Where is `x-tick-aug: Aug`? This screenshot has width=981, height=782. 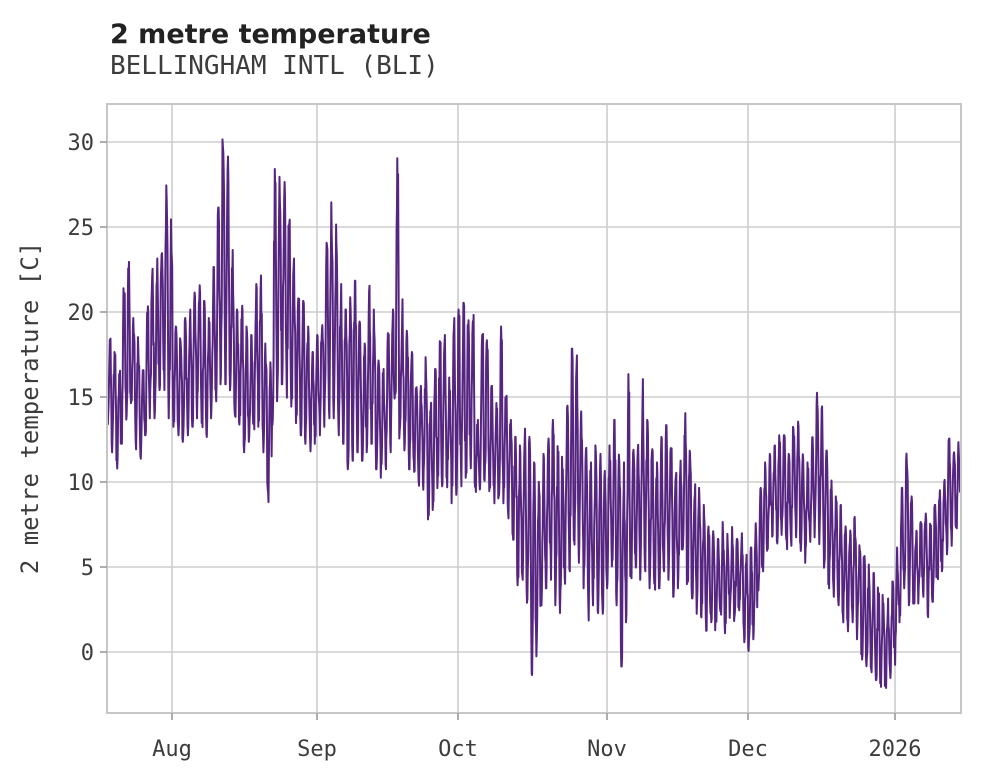 x-tick-aug: Aug is located at coordinates (172, 749).